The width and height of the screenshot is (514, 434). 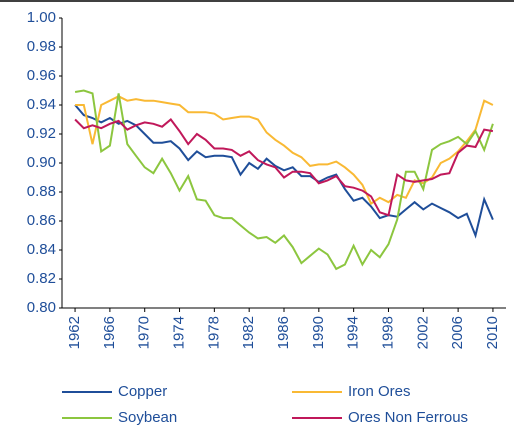 What do you see at coordinates (142, 391) in the screenshot?
I see `legend-label: Copper` at bounding box center [142, 391].